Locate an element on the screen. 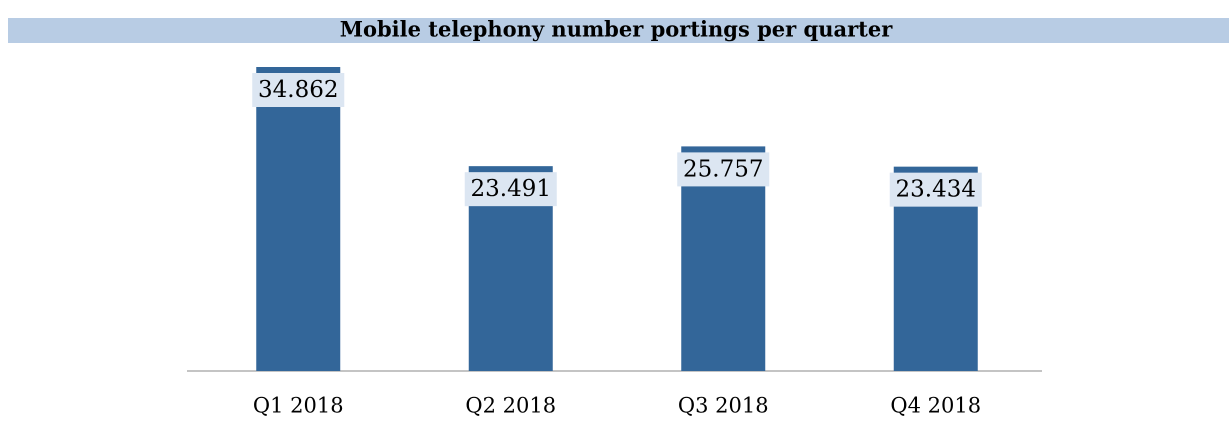 The height and width of the screenshot is (421, 1229). bar is located at coordinates (298, 219).